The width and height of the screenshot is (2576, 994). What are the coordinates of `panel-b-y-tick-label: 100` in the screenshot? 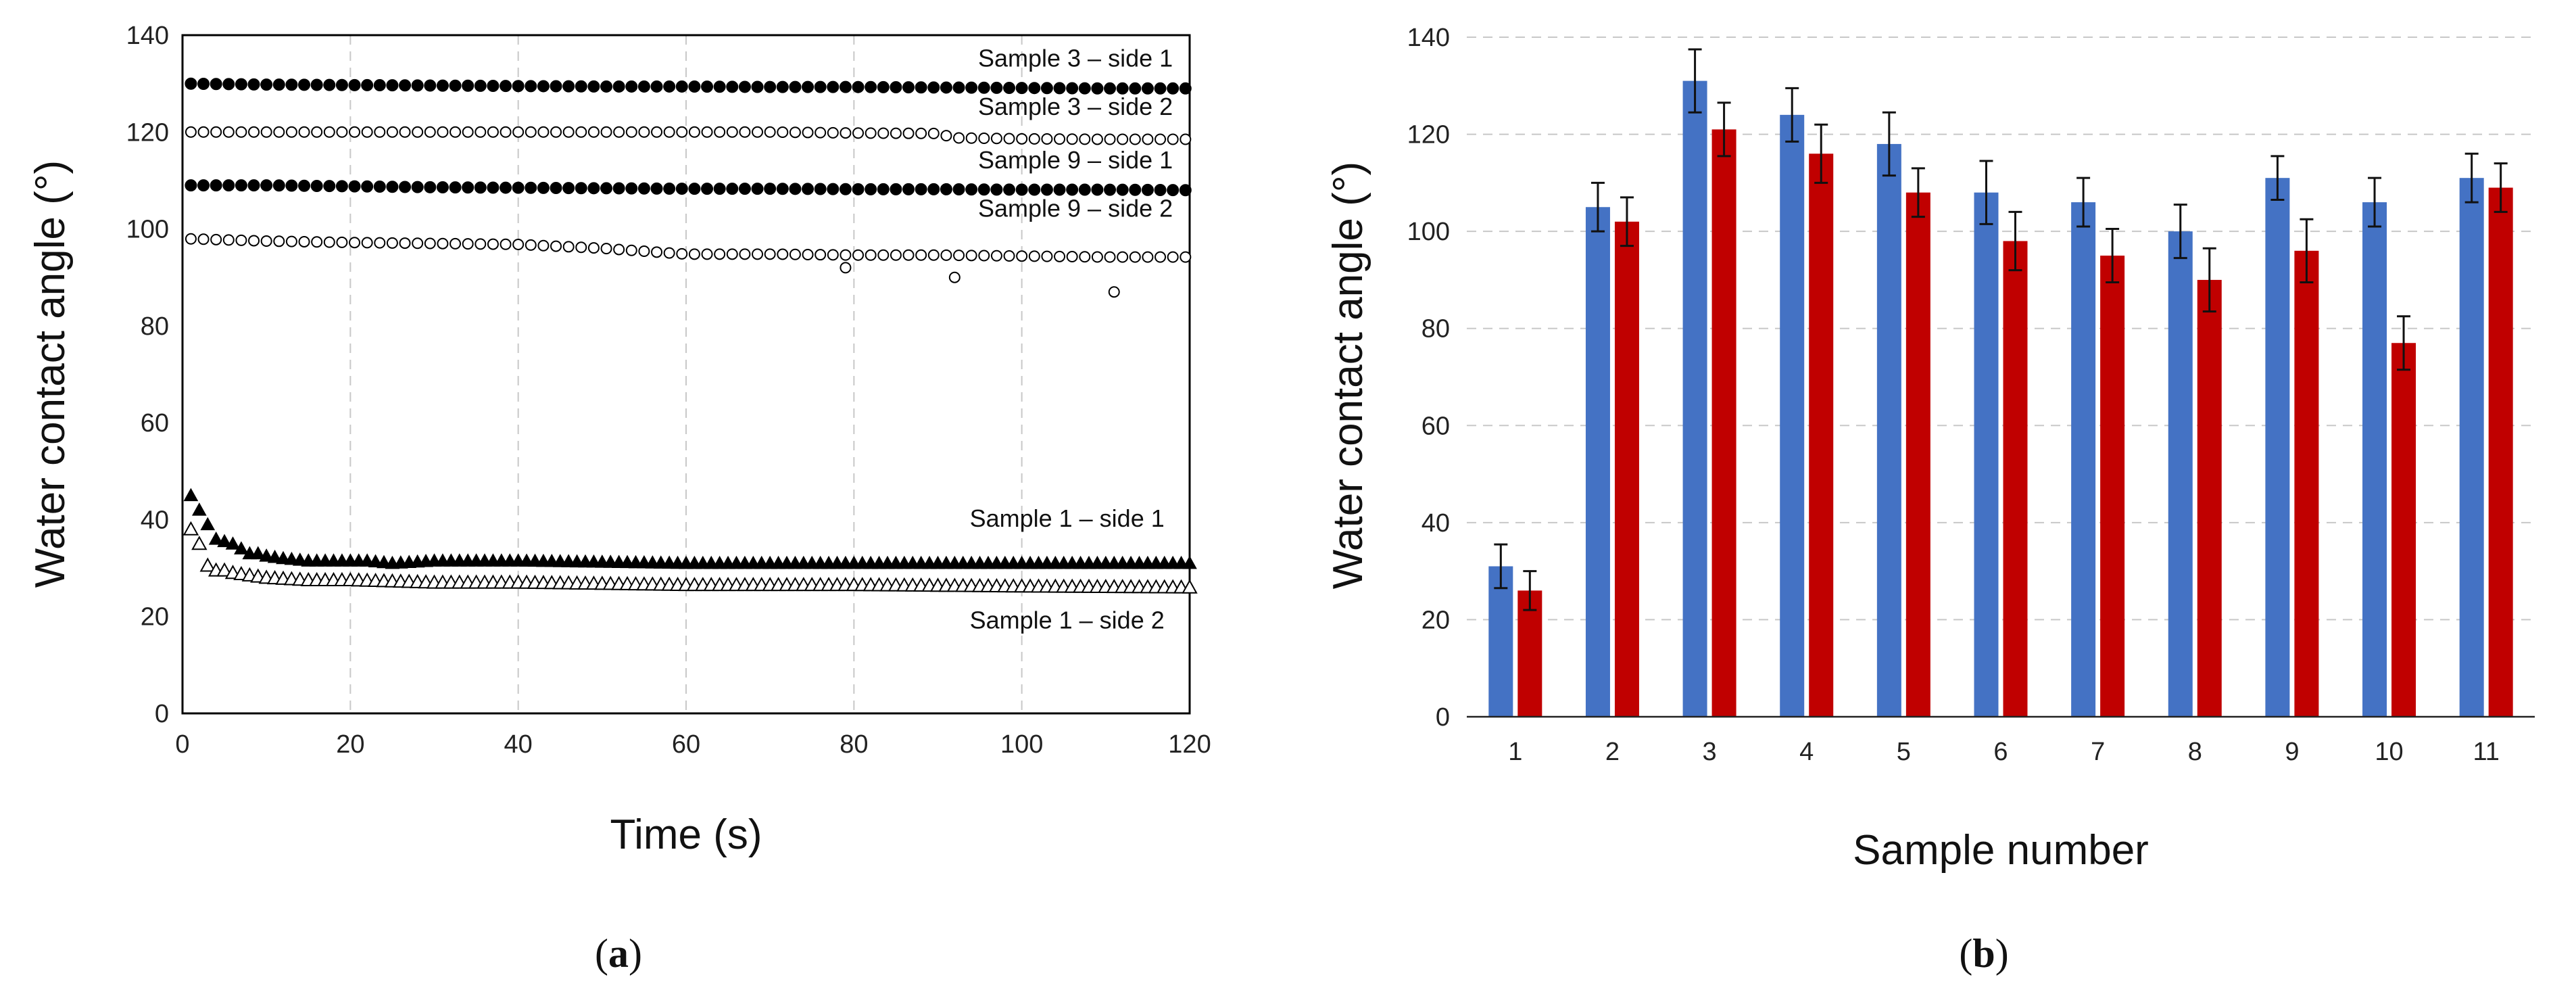 It's located at (1428, 232).